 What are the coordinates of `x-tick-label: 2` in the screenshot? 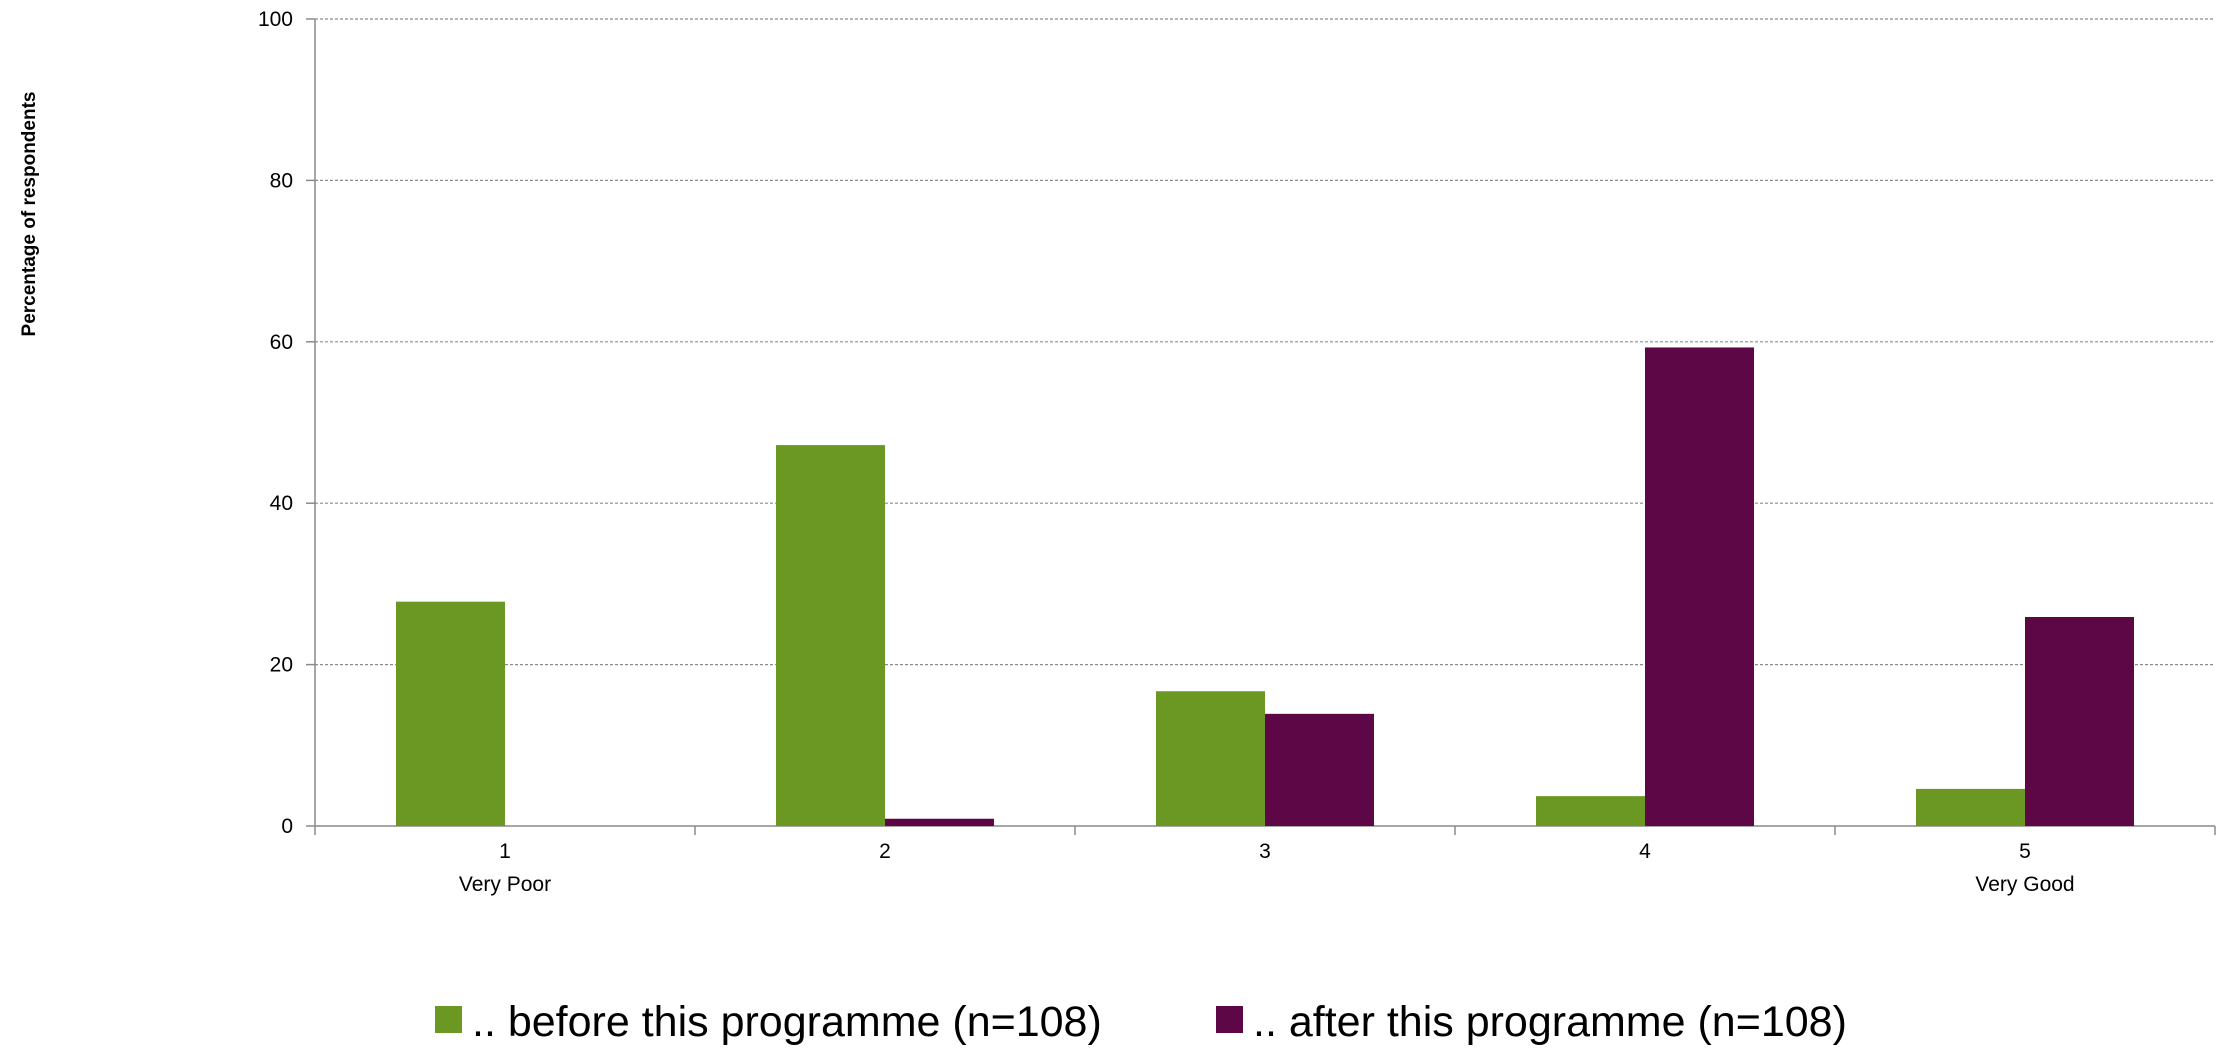 It's located at (885, 851).